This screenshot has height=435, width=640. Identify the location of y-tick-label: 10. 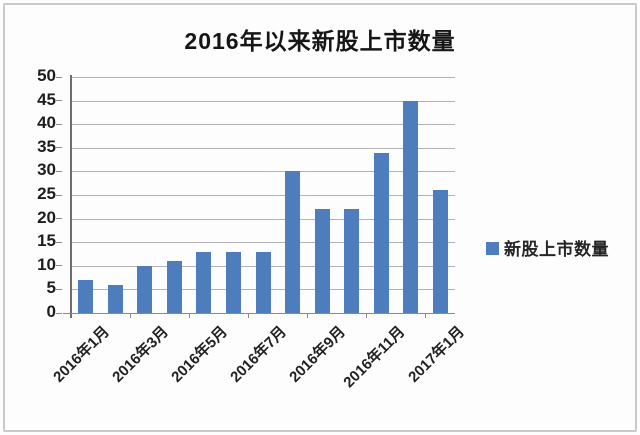
(46, 264).